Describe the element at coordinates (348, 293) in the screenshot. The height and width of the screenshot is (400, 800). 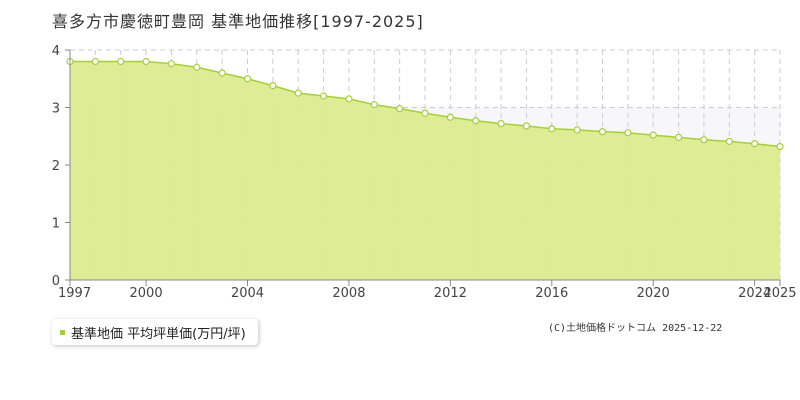
I see `x-tick-label: 2008` at that location.